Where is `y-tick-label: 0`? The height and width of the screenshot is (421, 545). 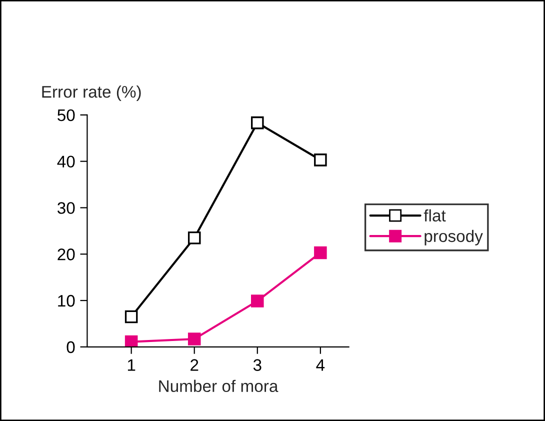
y-tick-label: 0 is located at coordinates (70, 347).